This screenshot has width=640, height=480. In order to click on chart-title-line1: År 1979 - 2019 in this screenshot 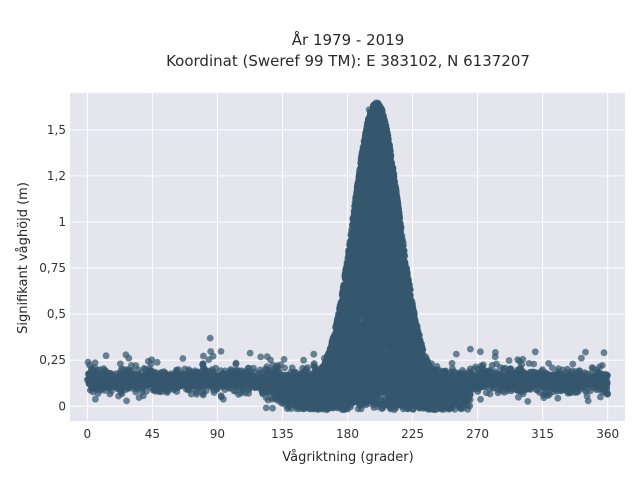, I will do `click(348, 39)`.